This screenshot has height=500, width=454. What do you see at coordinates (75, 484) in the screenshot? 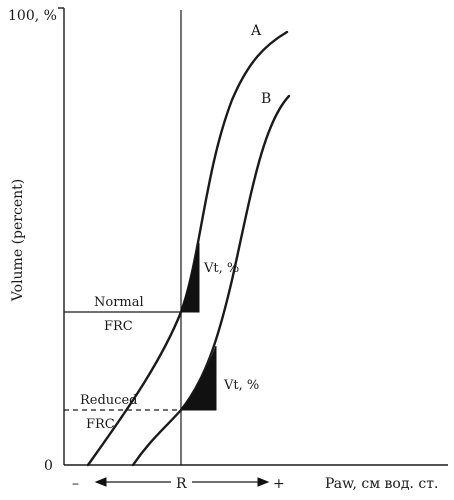
I see `x-minus-label: –` at bounding box center [75, 484].